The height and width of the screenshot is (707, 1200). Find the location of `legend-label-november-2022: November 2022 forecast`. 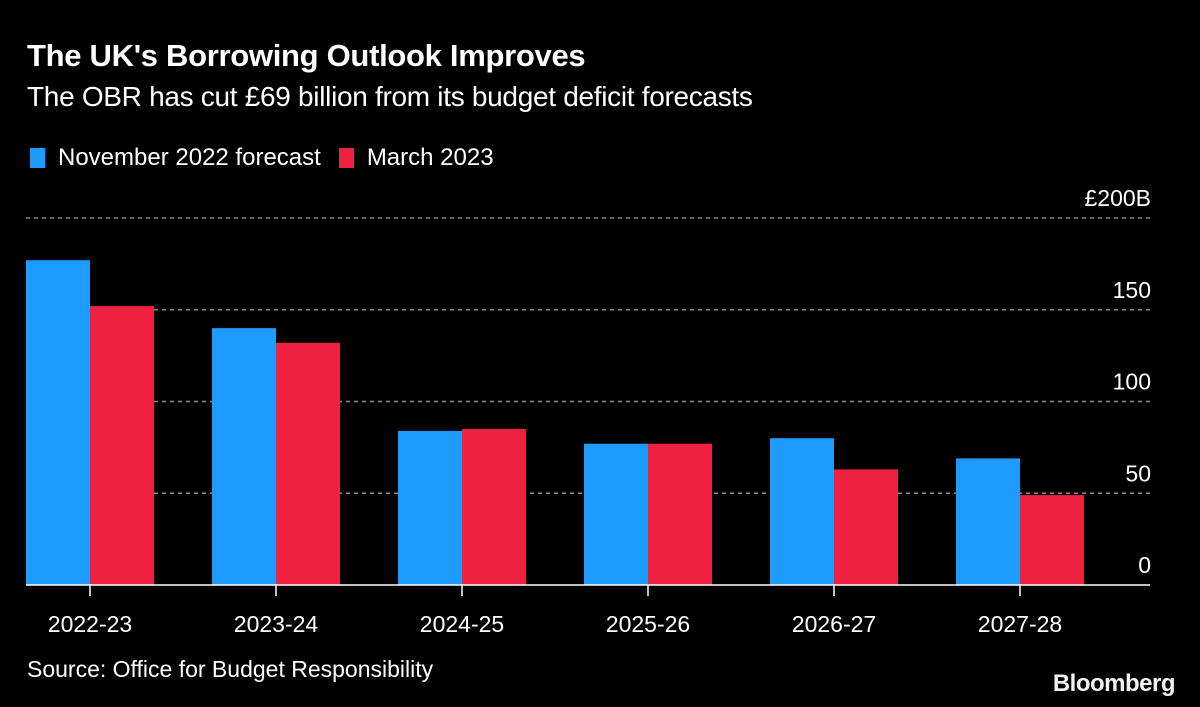

legend-label-november-2022: November 2022 forecast is located at coordinates (189, 157).